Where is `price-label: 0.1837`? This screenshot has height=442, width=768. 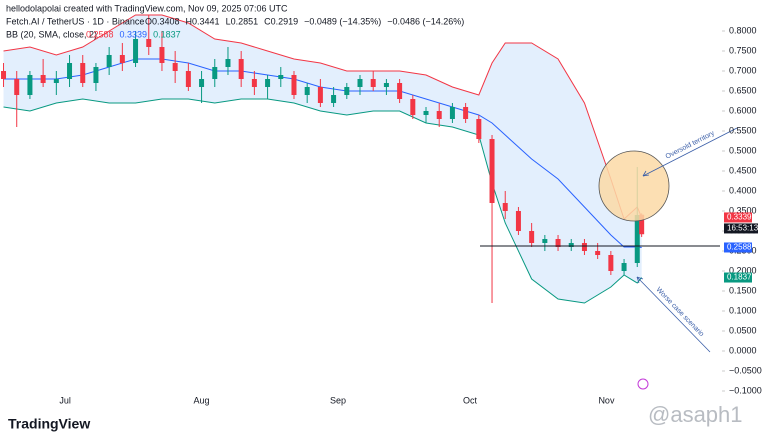
price-label: 0.1837 is located at coordinates (739, 277).